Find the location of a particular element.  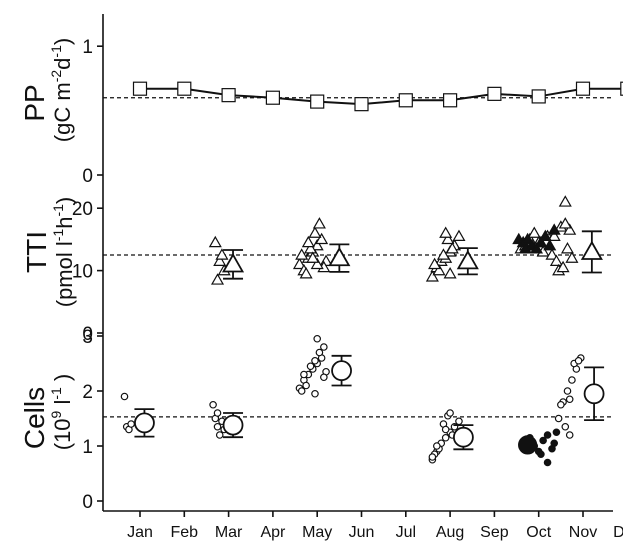

cells-y-tick-label-2: 2 is located at coordinates (87, 392).